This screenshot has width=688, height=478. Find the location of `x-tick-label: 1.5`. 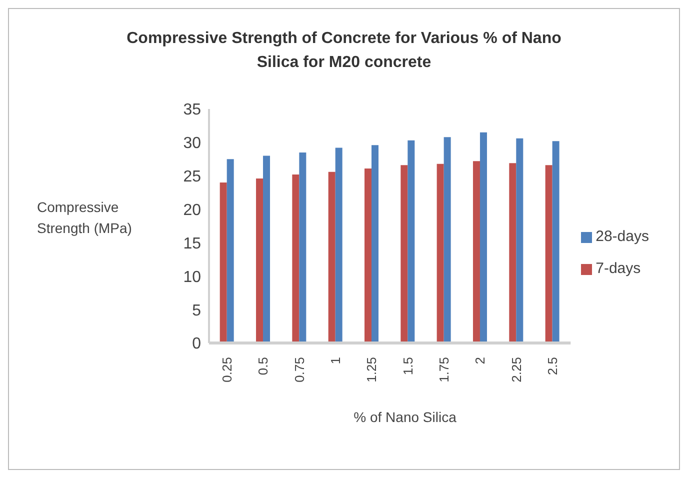

x-tick-label: 1.5 is located at coordinates (408, 366).